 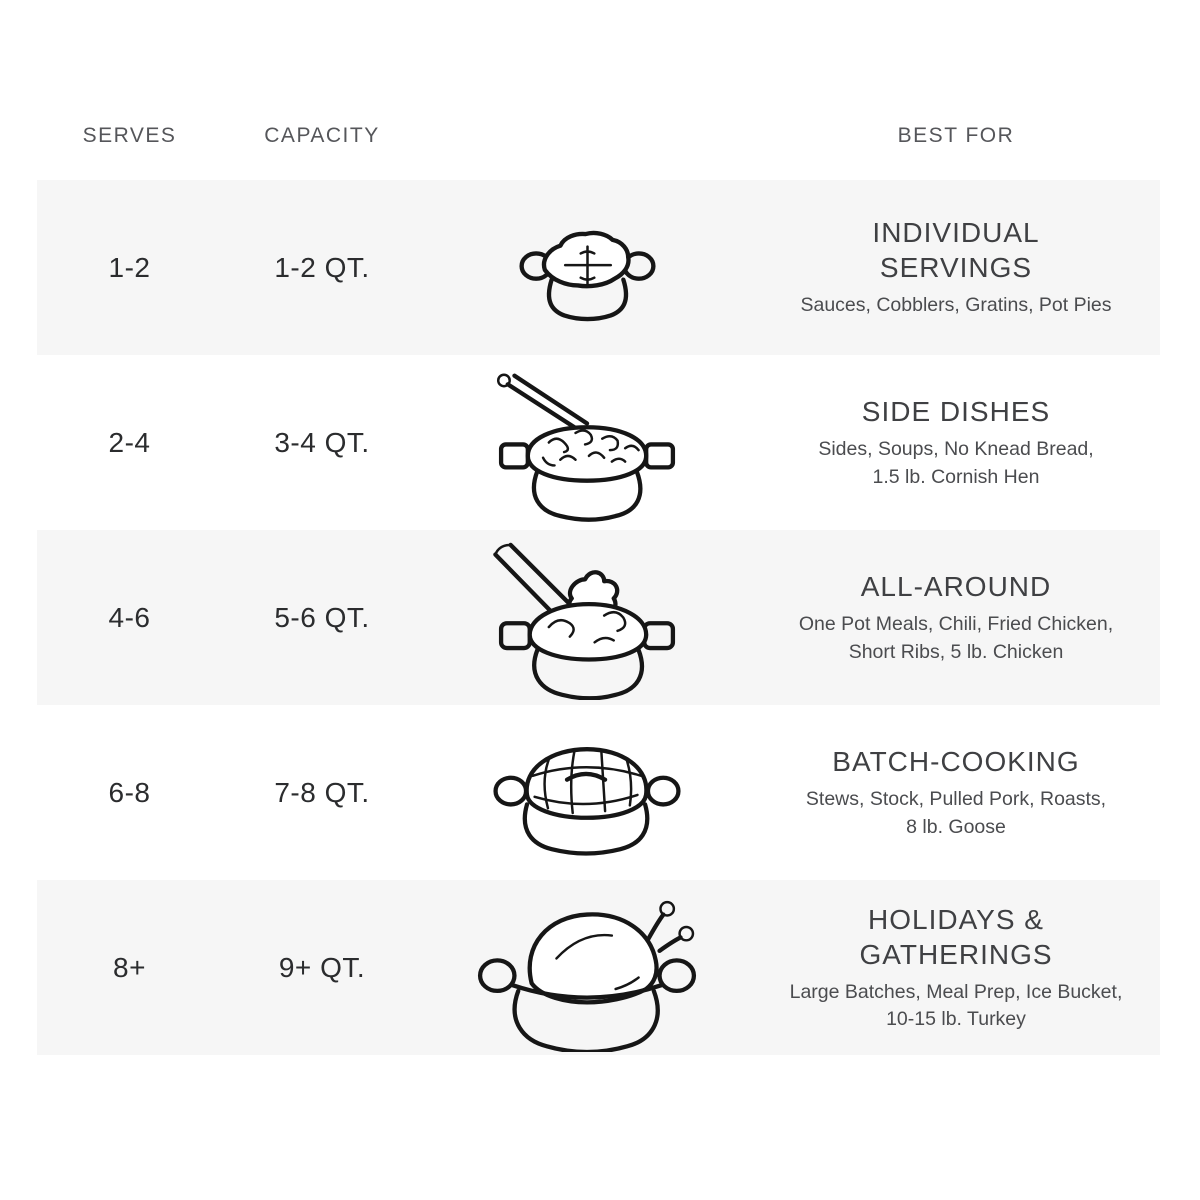 What do you see at coordinates (956, 936) in the screenshot?
I see `best-for-title: HOLIDAYS & GATHERINGS` at bounding box center [956, 936].